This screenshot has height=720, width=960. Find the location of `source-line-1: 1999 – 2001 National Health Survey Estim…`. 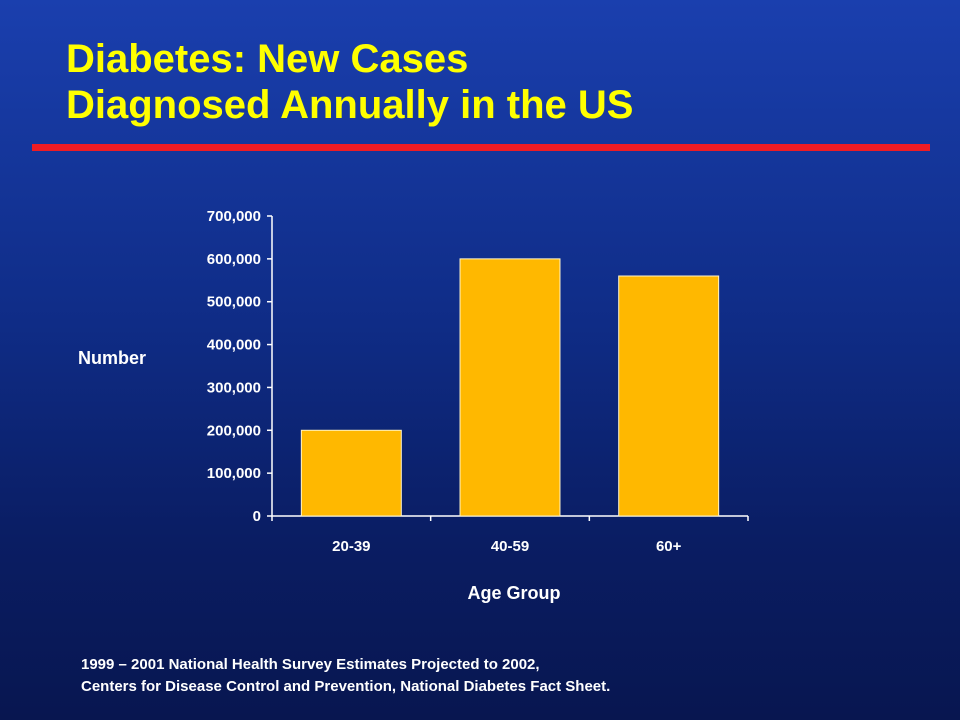

source-line-1: 1999 – 2001 National Health Survey Estim… is located at coordinates (310, 664).